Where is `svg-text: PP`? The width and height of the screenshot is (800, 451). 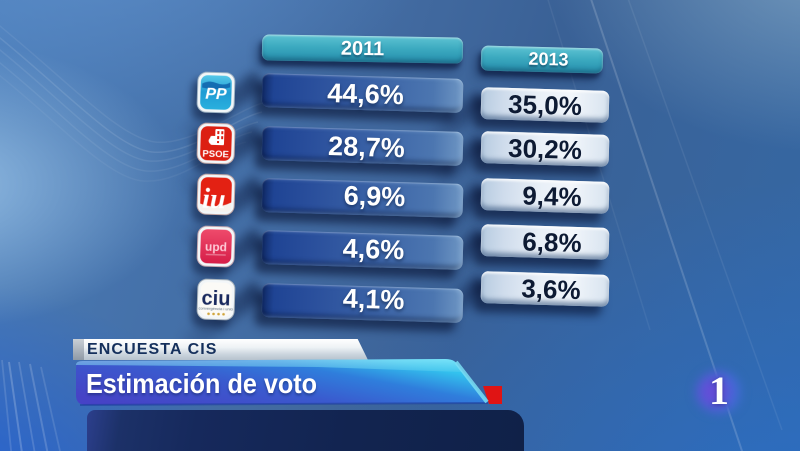 svg-text: PP is located at coordinates (216, 95).